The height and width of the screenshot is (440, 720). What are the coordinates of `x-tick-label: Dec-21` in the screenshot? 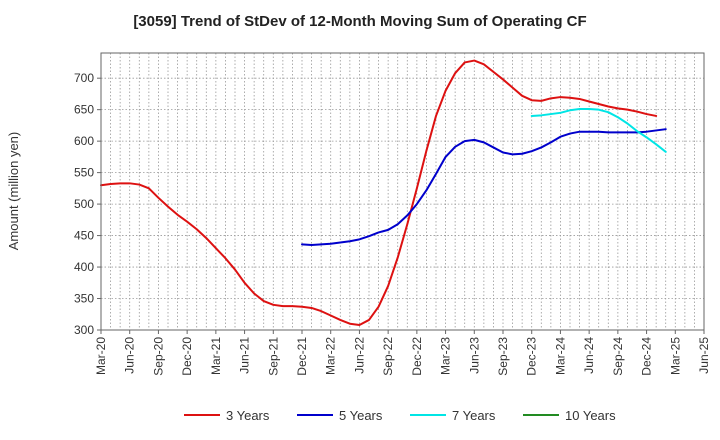 It's located at (302, 356).